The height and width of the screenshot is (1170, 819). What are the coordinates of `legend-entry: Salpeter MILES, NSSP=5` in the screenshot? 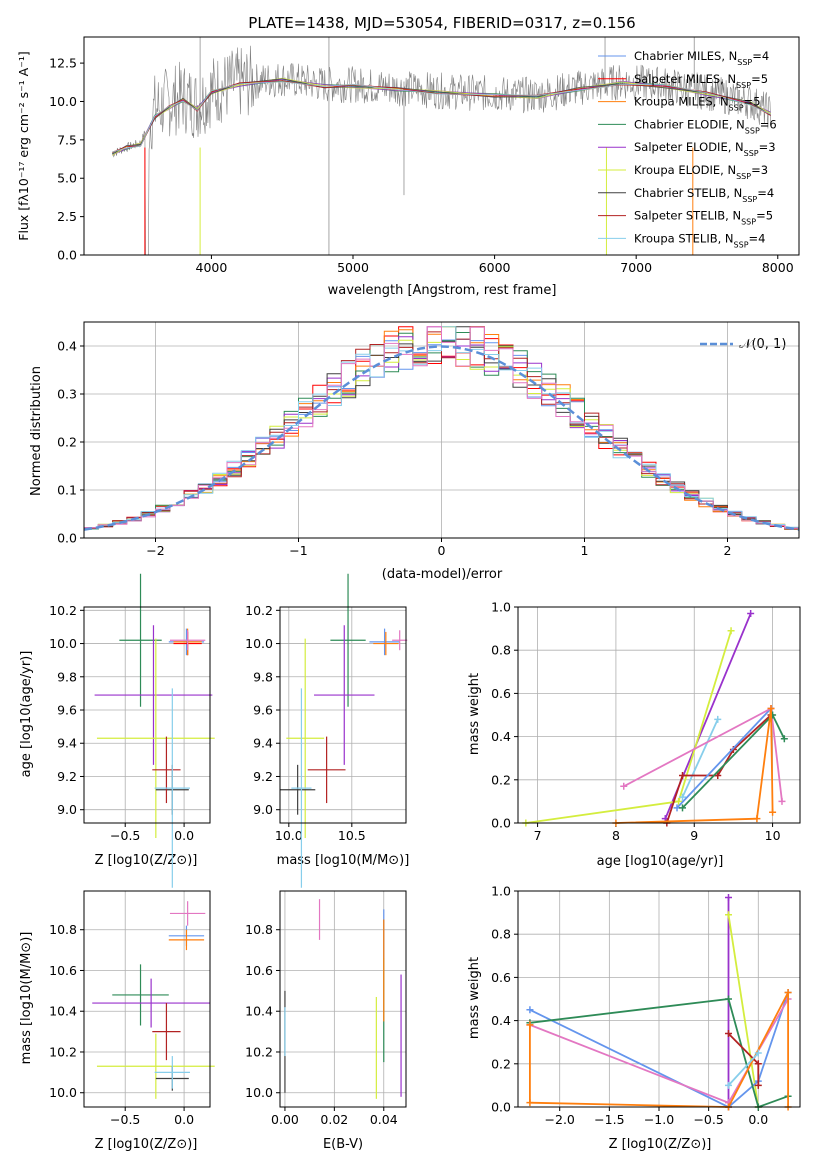 It's located at (701, 81).